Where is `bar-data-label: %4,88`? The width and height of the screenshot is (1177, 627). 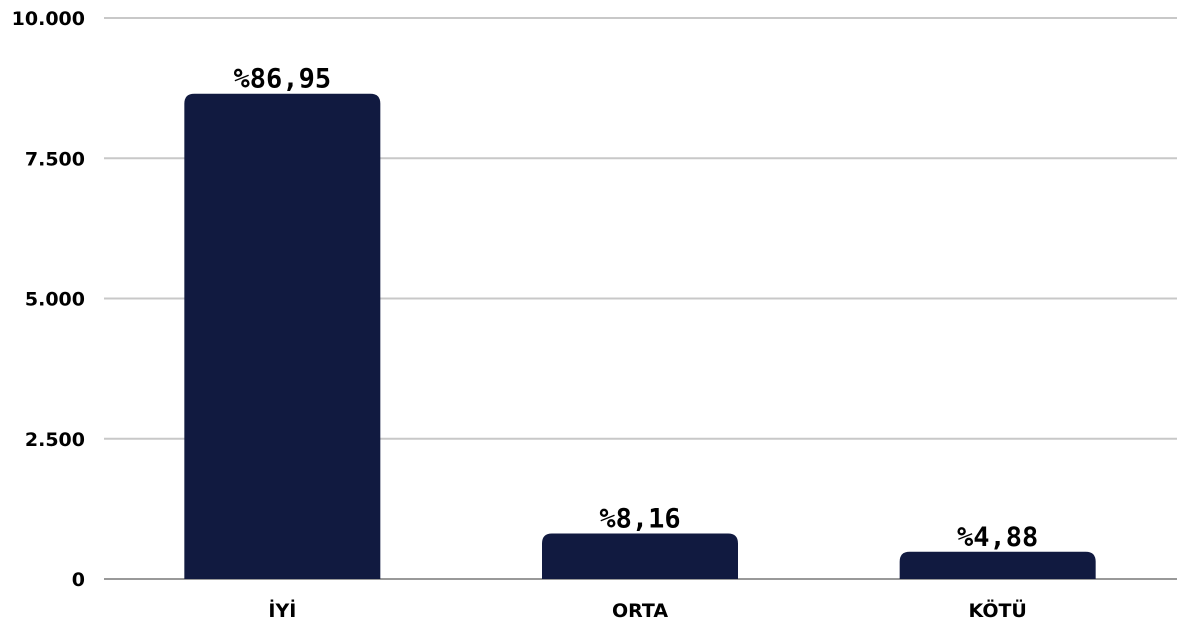 bar-data-label: %4,88 is located at coordinates (997, 537).